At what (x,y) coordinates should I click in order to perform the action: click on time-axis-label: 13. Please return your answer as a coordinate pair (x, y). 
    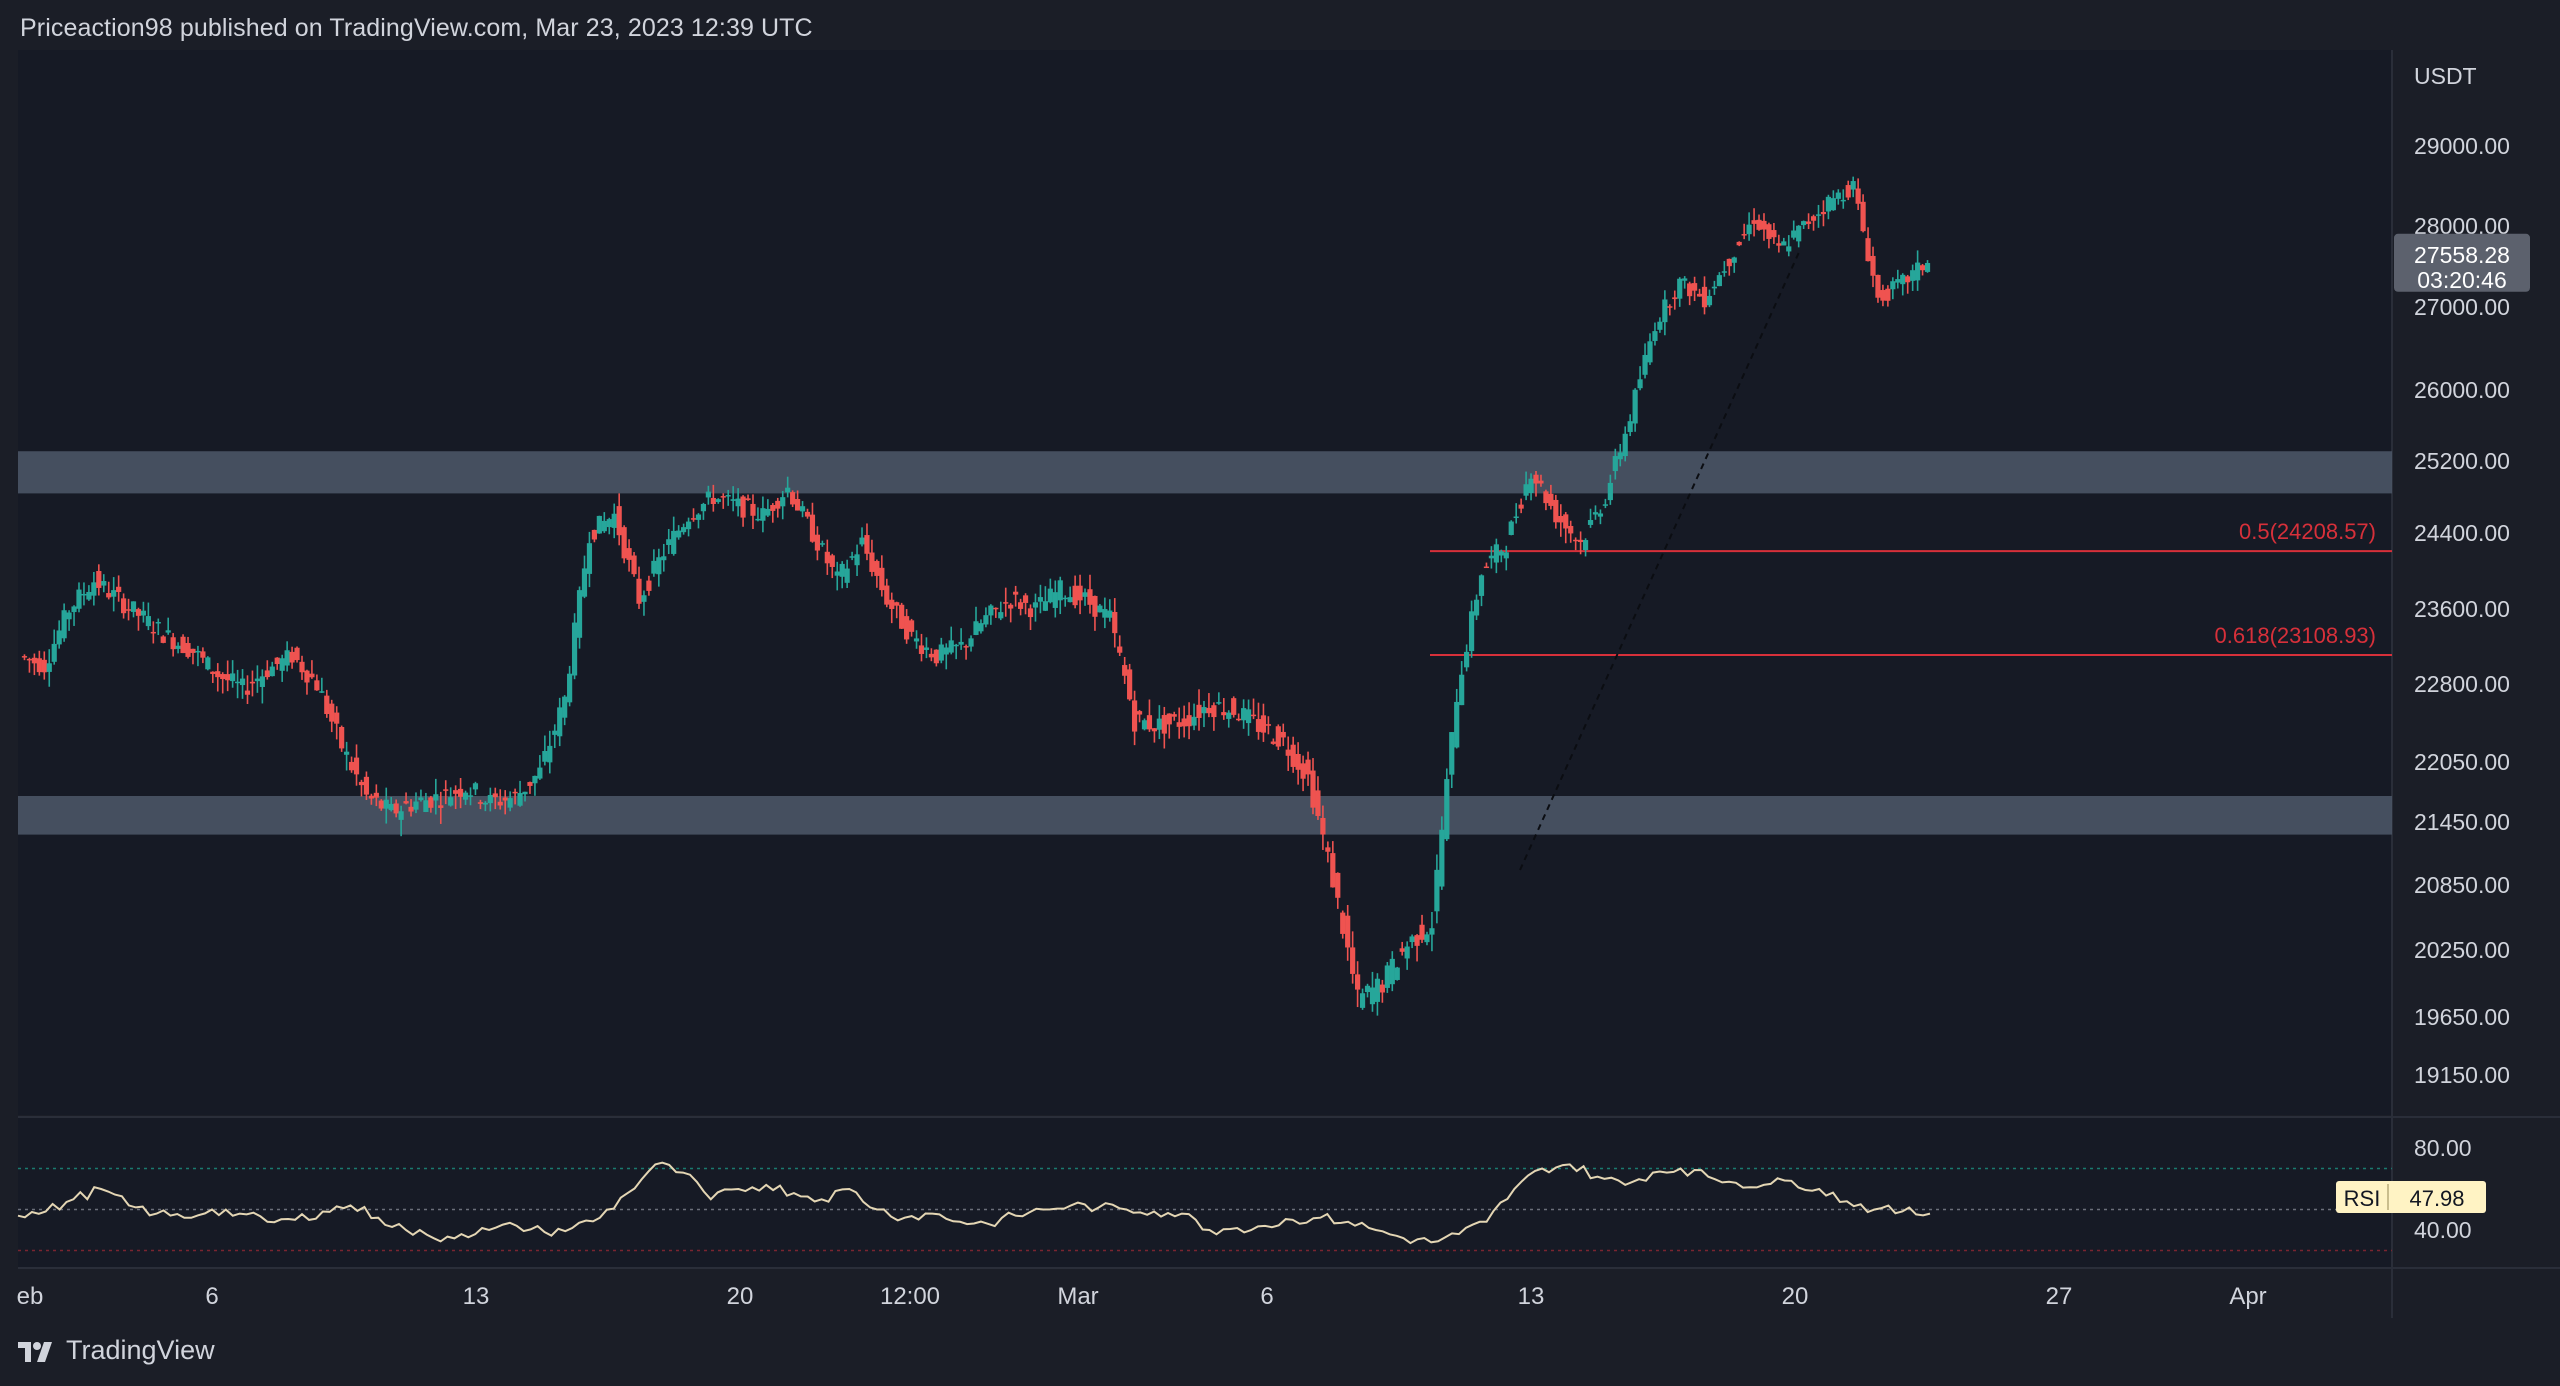
    Looking at the image, I should click on (1531, 1296).